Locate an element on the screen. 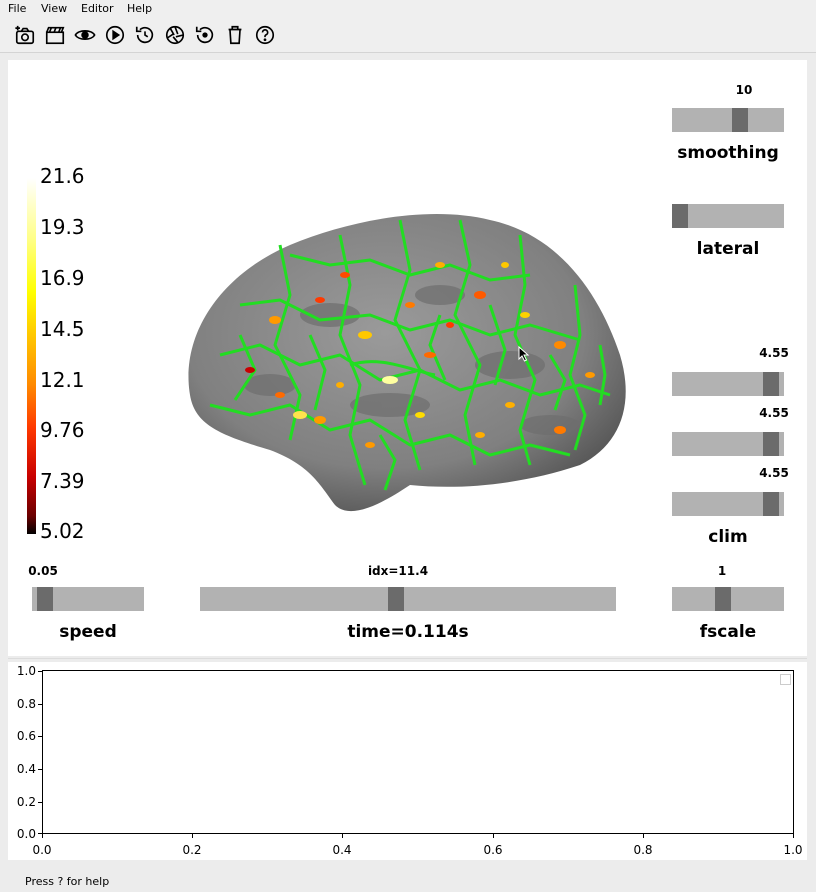 The height and width of the screenshot is (892, 816). clim-mid-value: 4.55 is located at coordinates (774, 413).